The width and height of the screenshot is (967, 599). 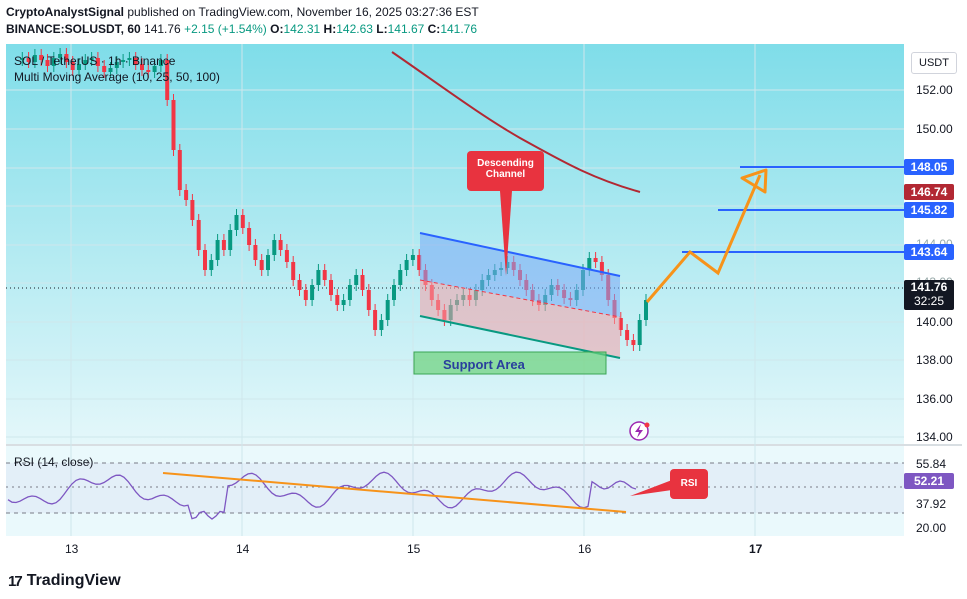 What do you see at coordinates (516, 122) in the screenshot?
I see `moving-average-line` at bounding box center [516, 122].